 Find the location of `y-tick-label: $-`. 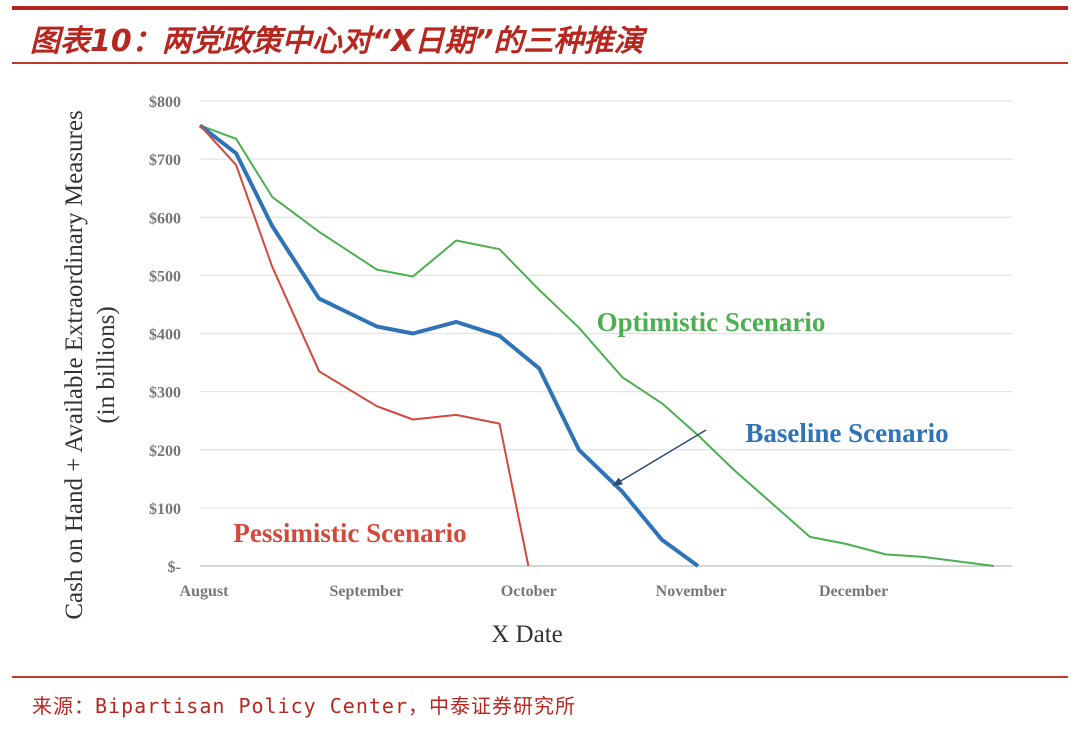

y-tick-label: $- is located at coordinates (174, 567).